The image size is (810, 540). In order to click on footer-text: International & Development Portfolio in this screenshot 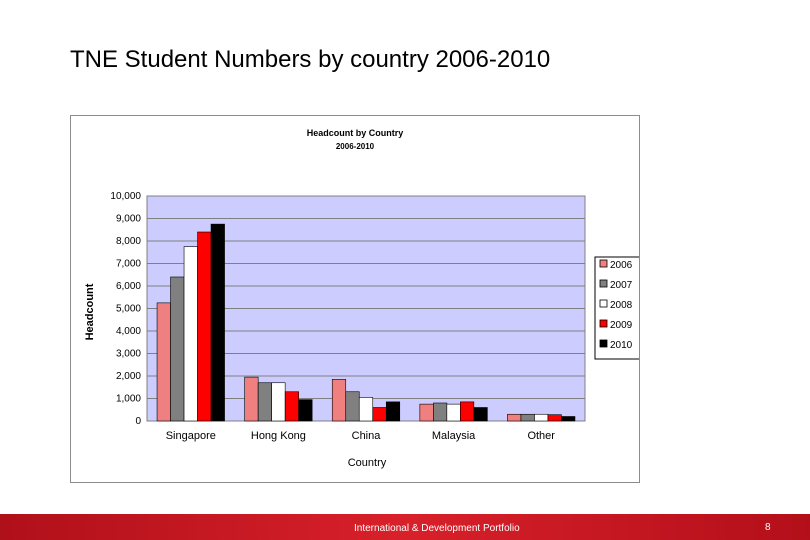, I will do `click(437, 528)`.